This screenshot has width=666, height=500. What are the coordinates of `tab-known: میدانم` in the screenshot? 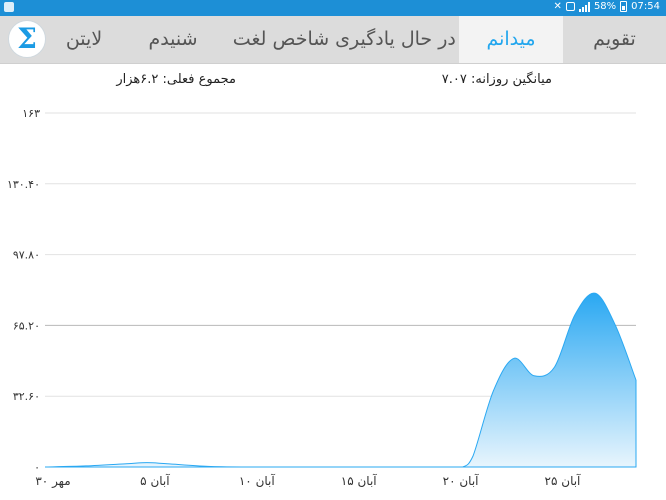 It's located at (511, 39).